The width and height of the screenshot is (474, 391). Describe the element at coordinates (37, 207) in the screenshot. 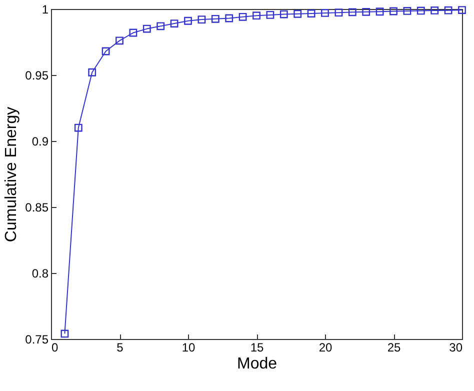

I see `y-tick-label: 0.85` at that location.